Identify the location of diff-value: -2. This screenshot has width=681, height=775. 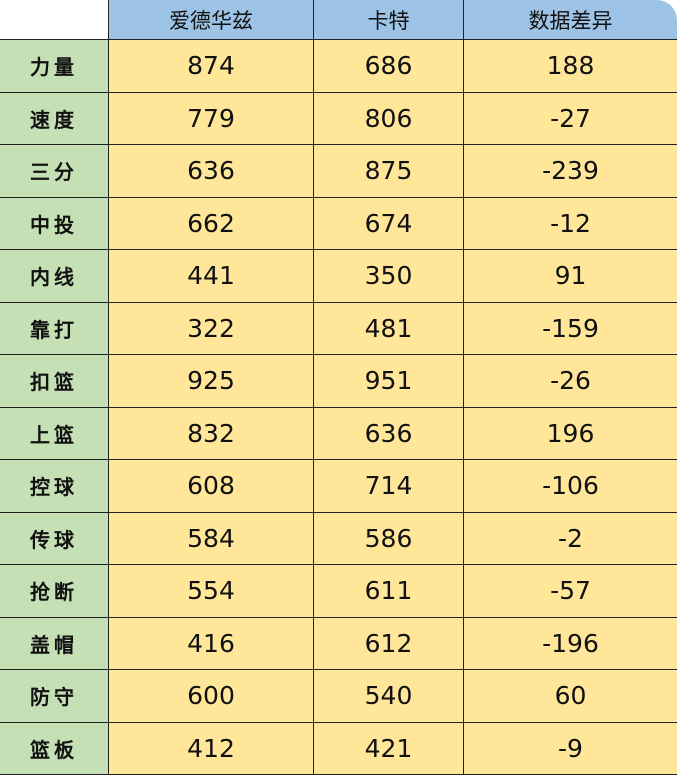
(570, 538).